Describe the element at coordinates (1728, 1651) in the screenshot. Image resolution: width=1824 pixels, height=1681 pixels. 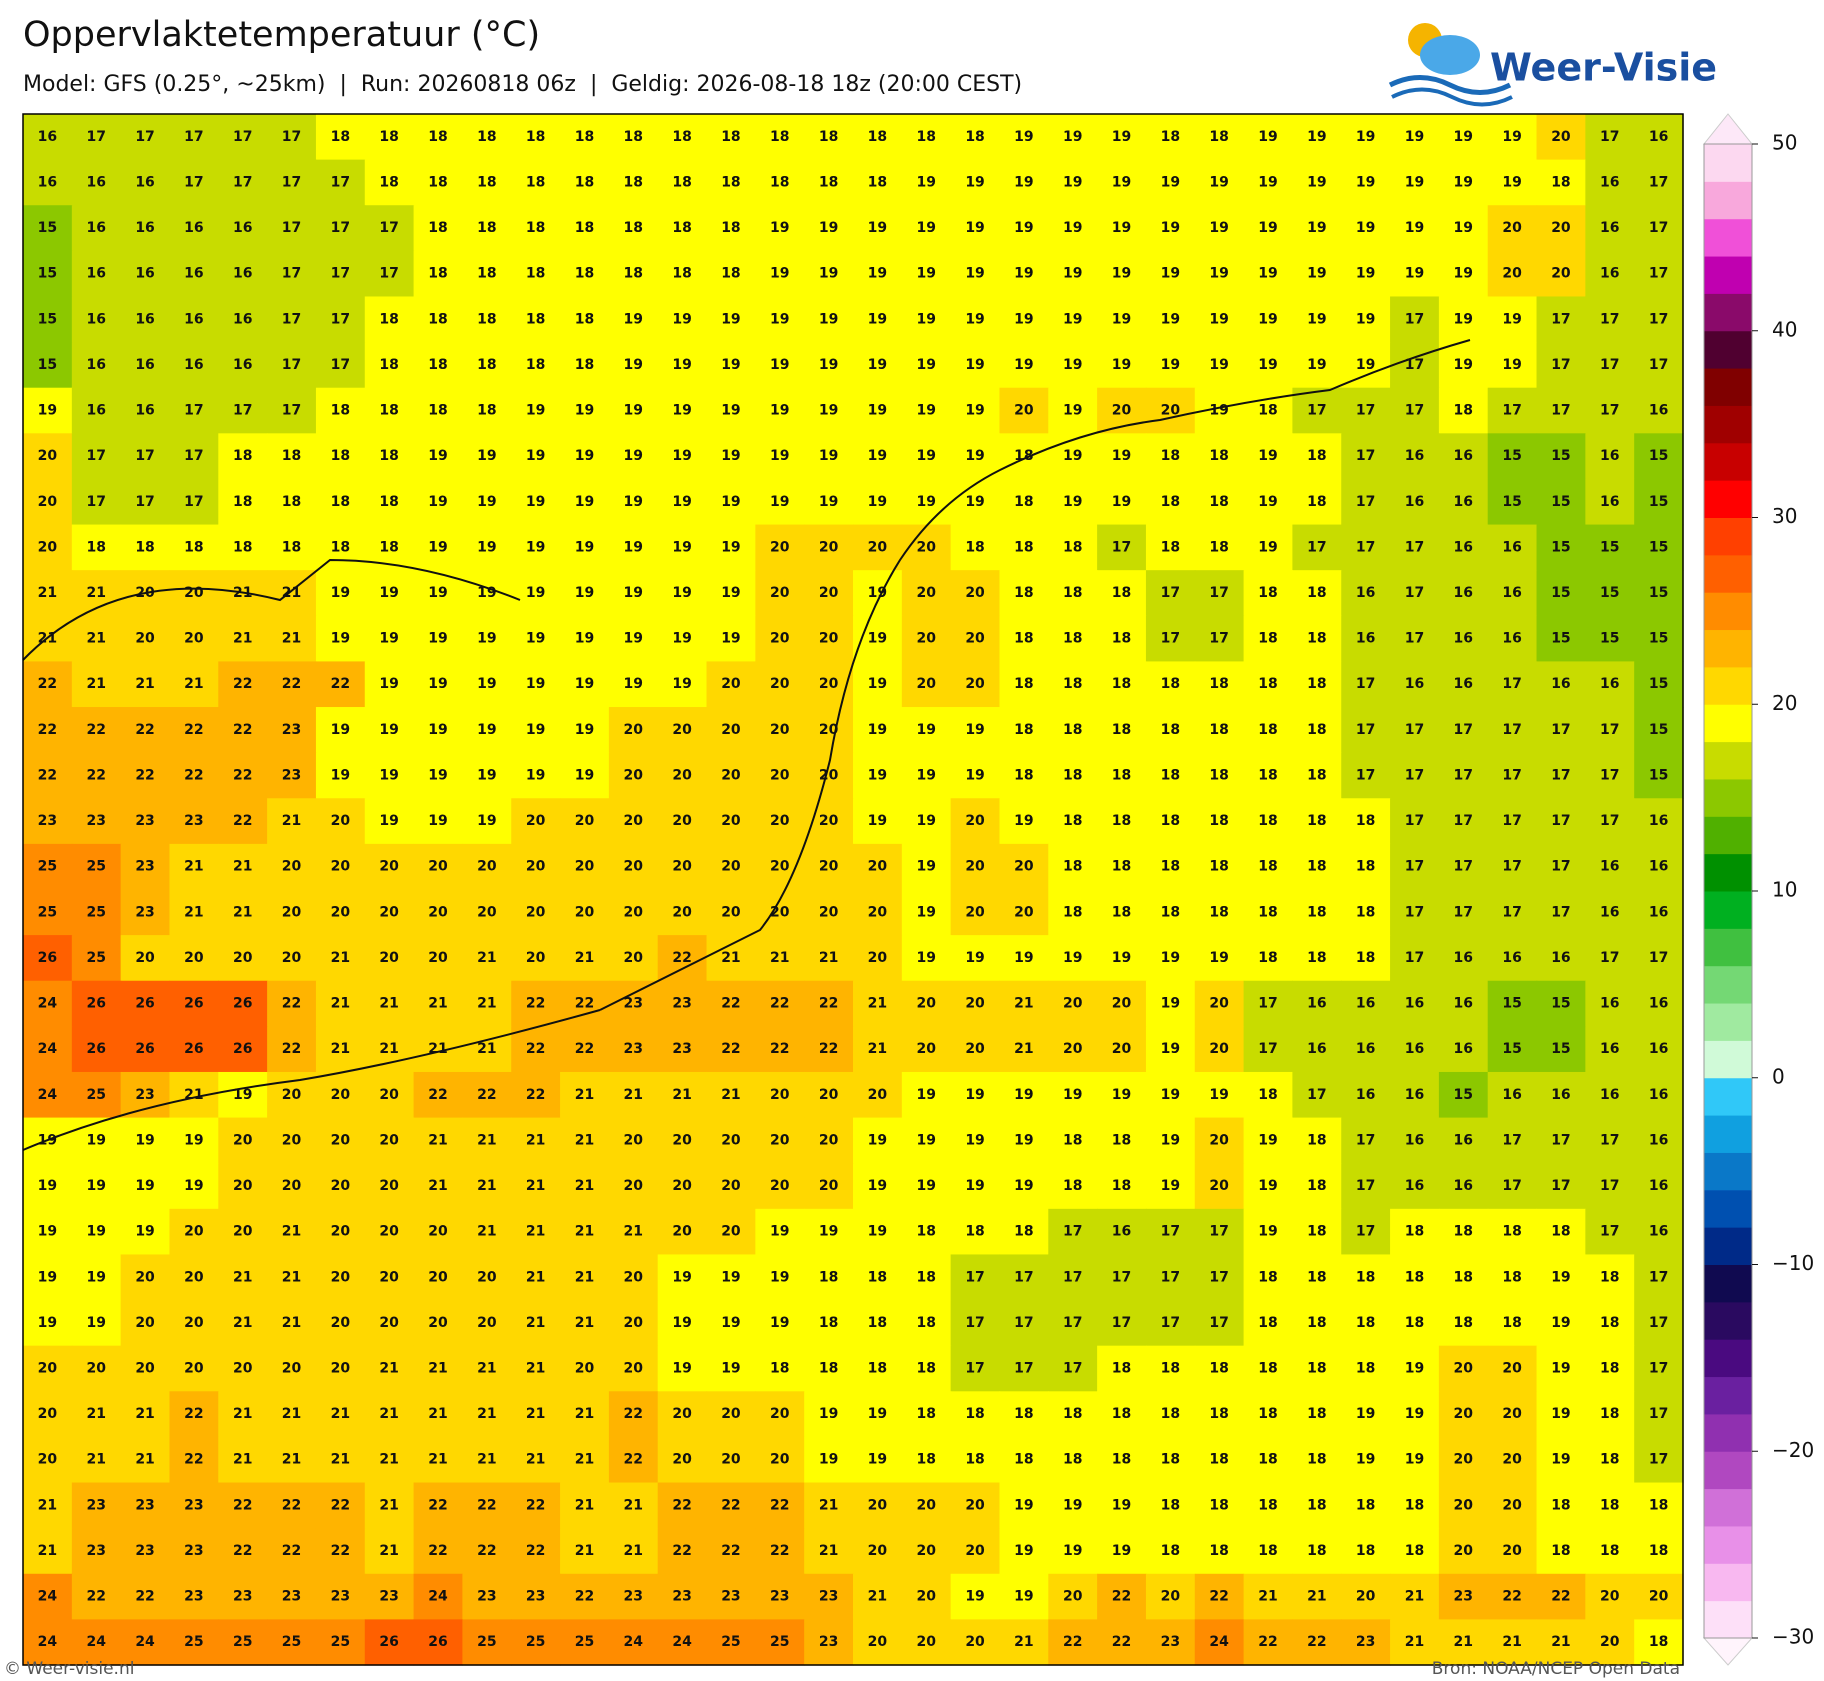
I see `colorbar-extend-bottom` at that location.